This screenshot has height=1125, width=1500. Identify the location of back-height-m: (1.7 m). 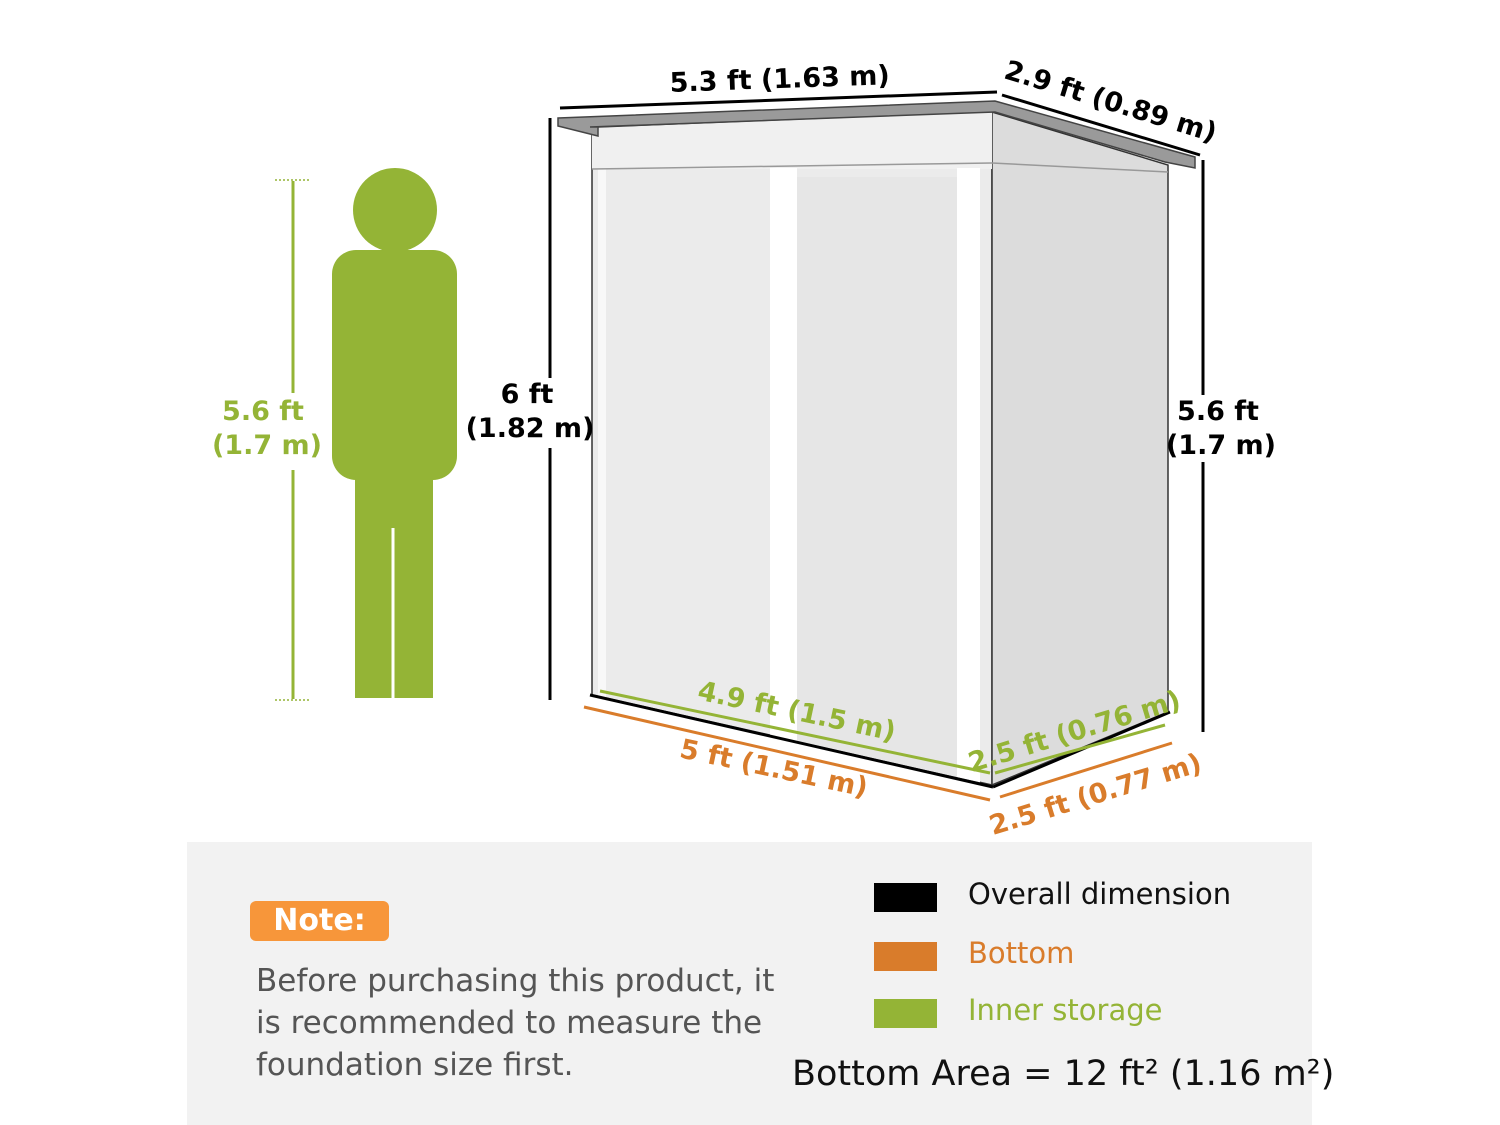
(1221, 445).